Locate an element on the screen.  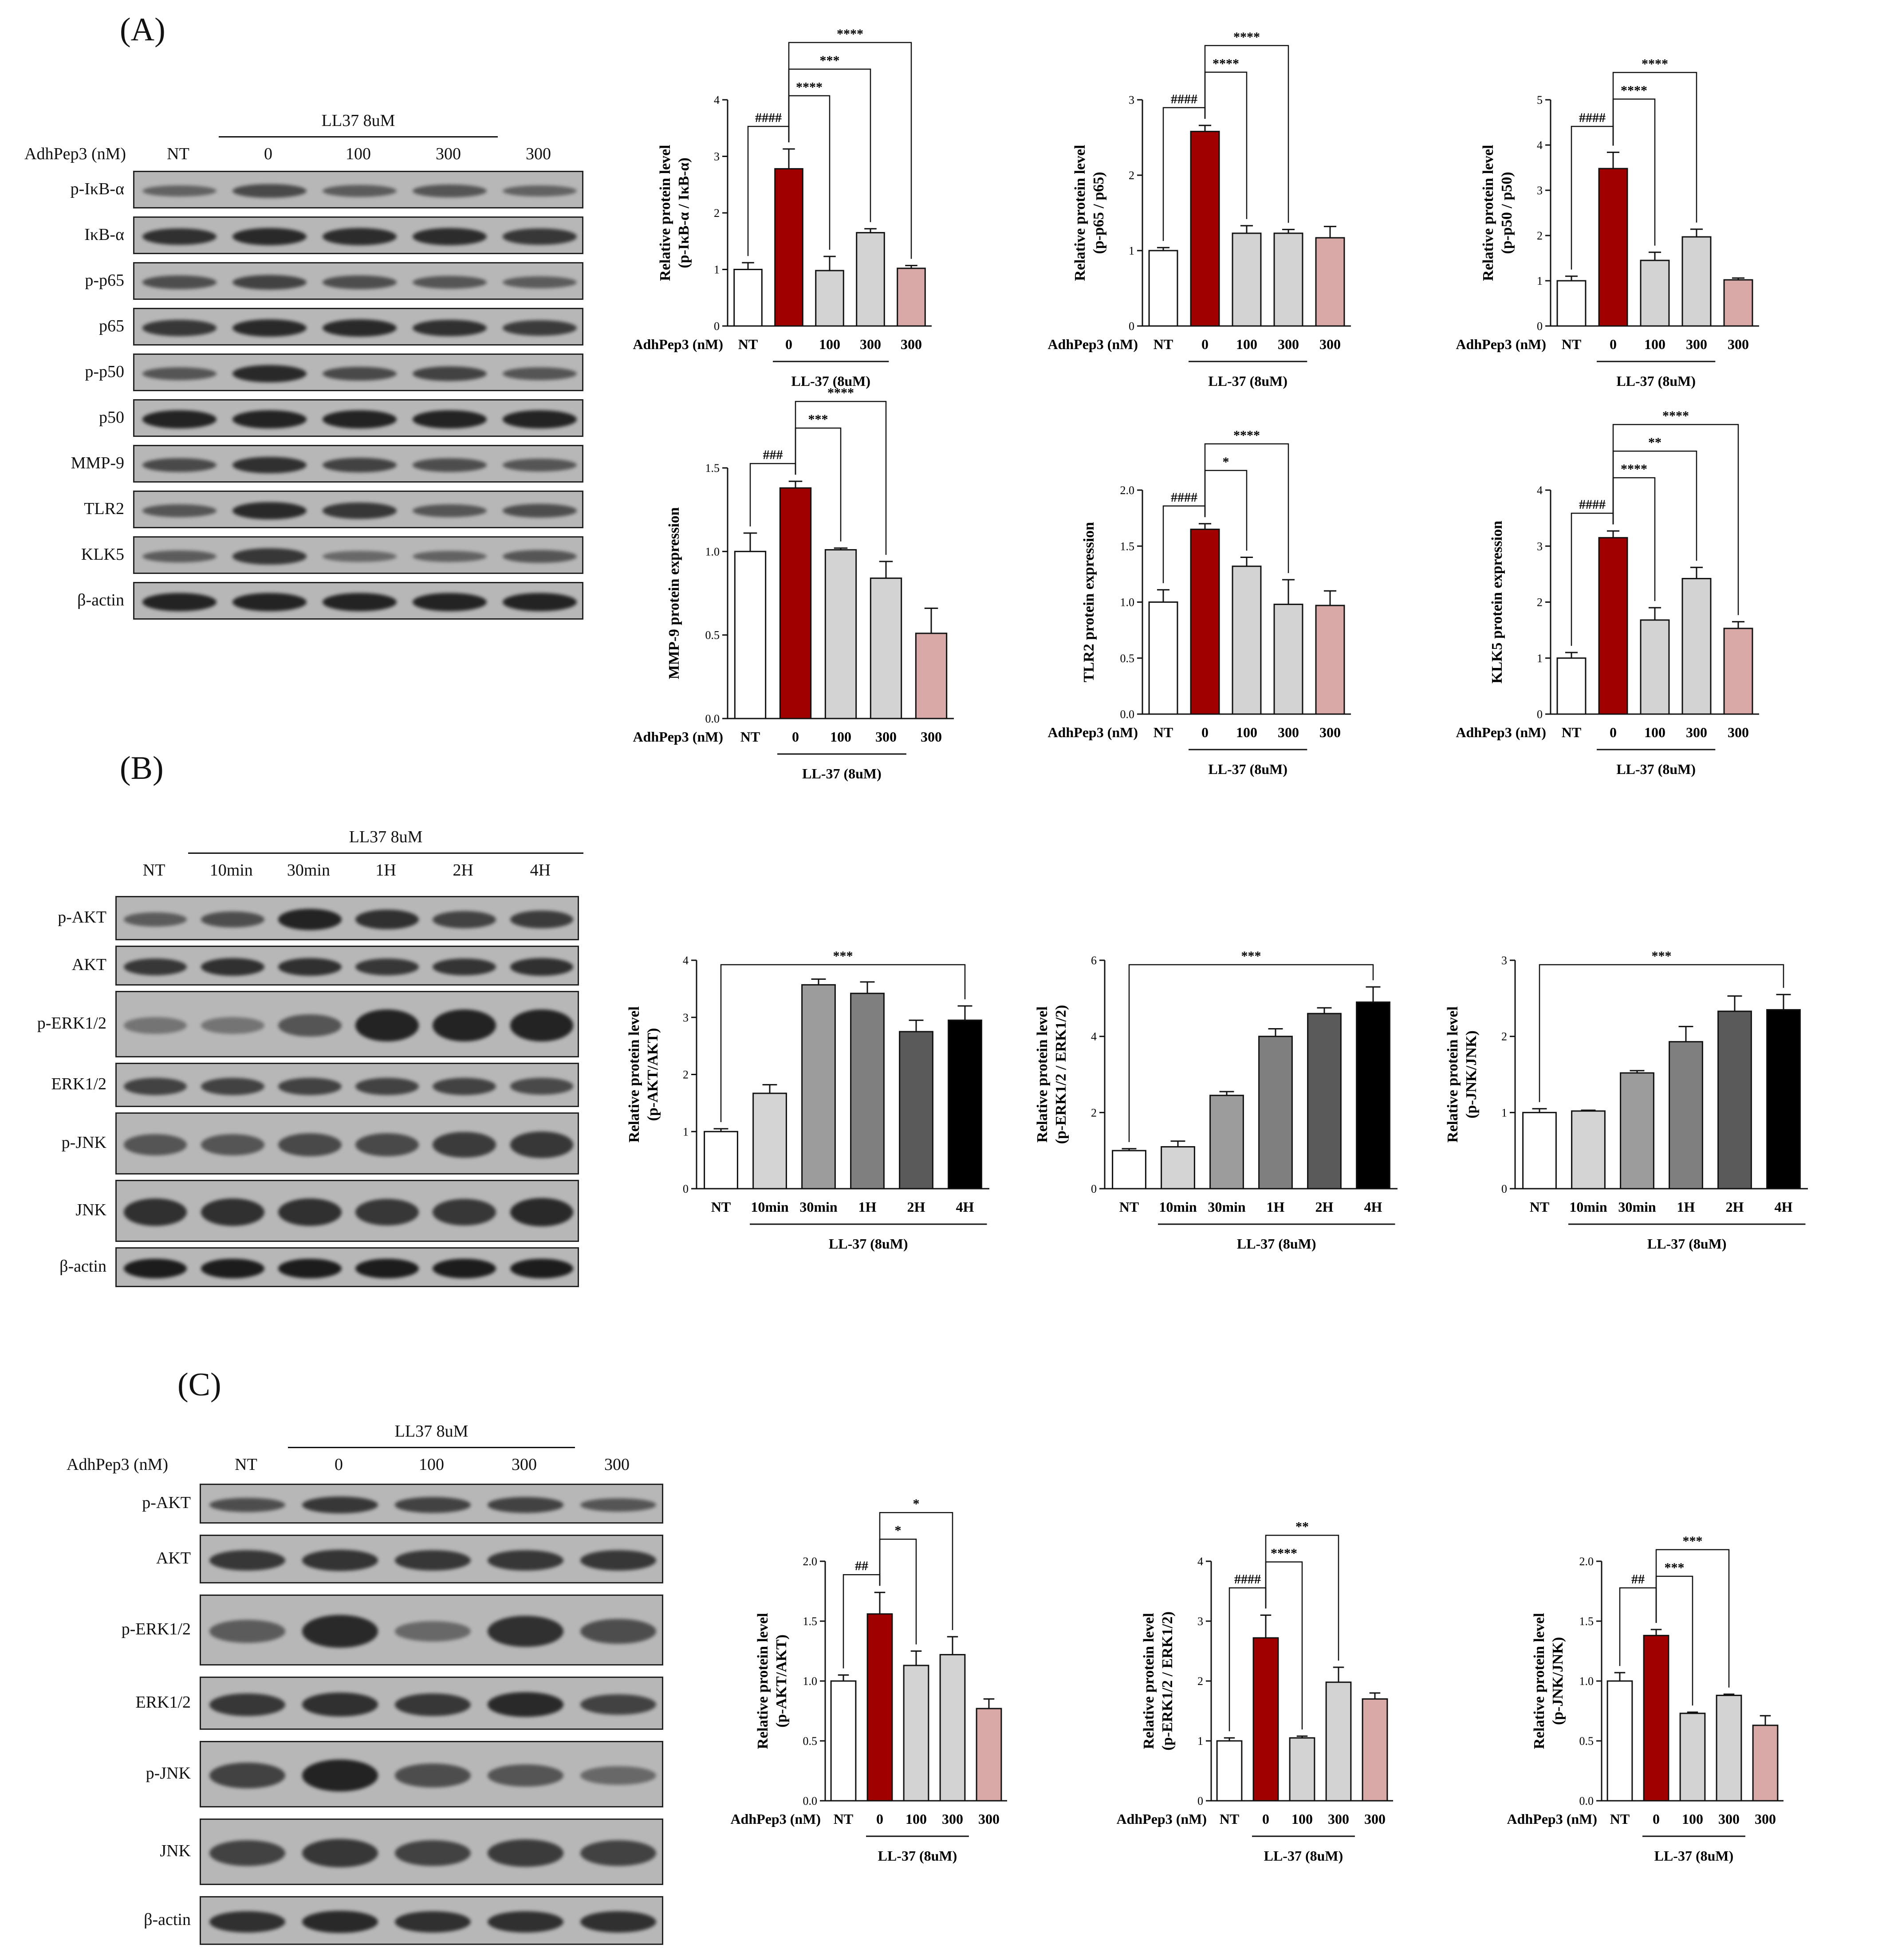
panel-label-c: (C) is located at coordinates (199, 1385).